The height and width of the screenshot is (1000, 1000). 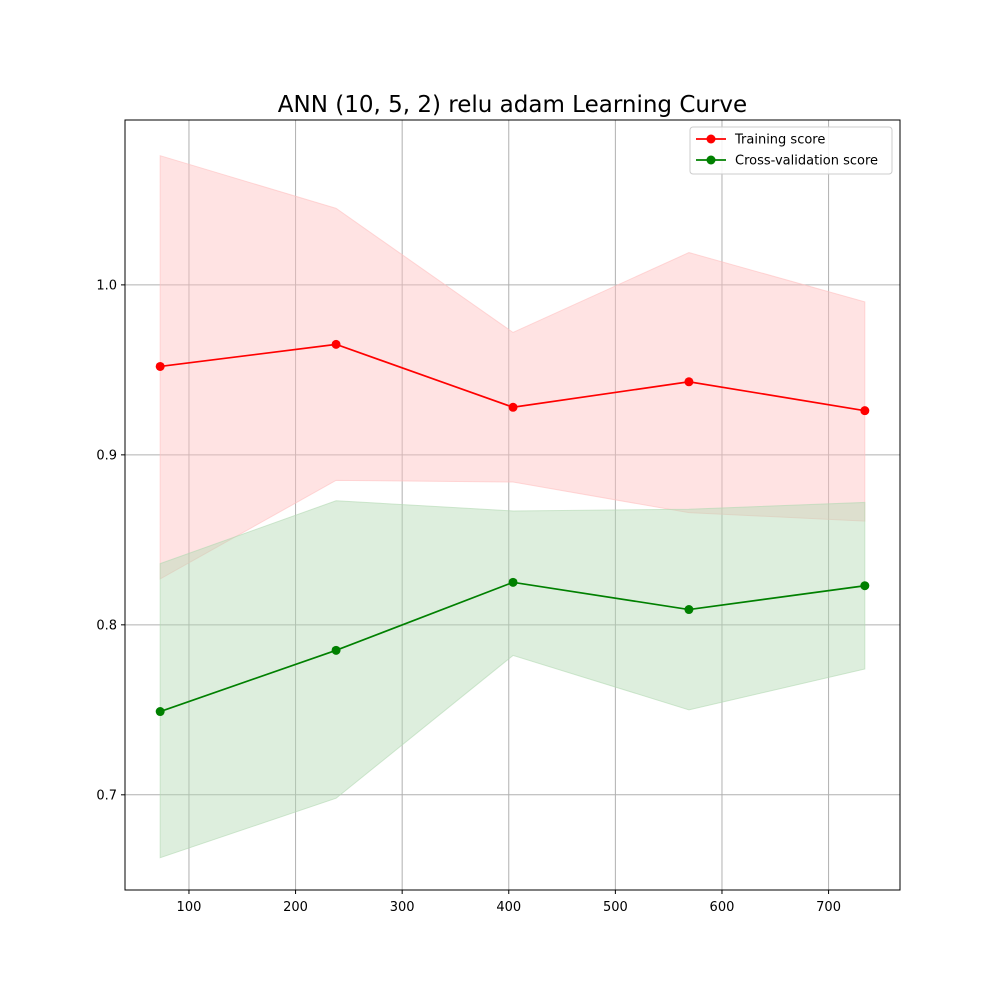 What do you see at coordinates (806, 161) in the screenshot?
I see `legend-label: Cross-validation score` at bounding box center [806, 161].